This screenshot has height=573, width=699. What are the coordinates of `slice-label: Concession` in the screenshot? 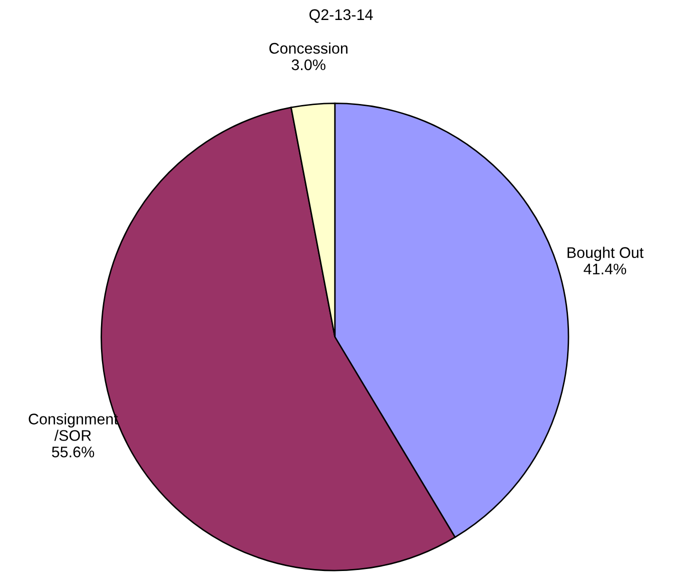 It's located at (308, 48).